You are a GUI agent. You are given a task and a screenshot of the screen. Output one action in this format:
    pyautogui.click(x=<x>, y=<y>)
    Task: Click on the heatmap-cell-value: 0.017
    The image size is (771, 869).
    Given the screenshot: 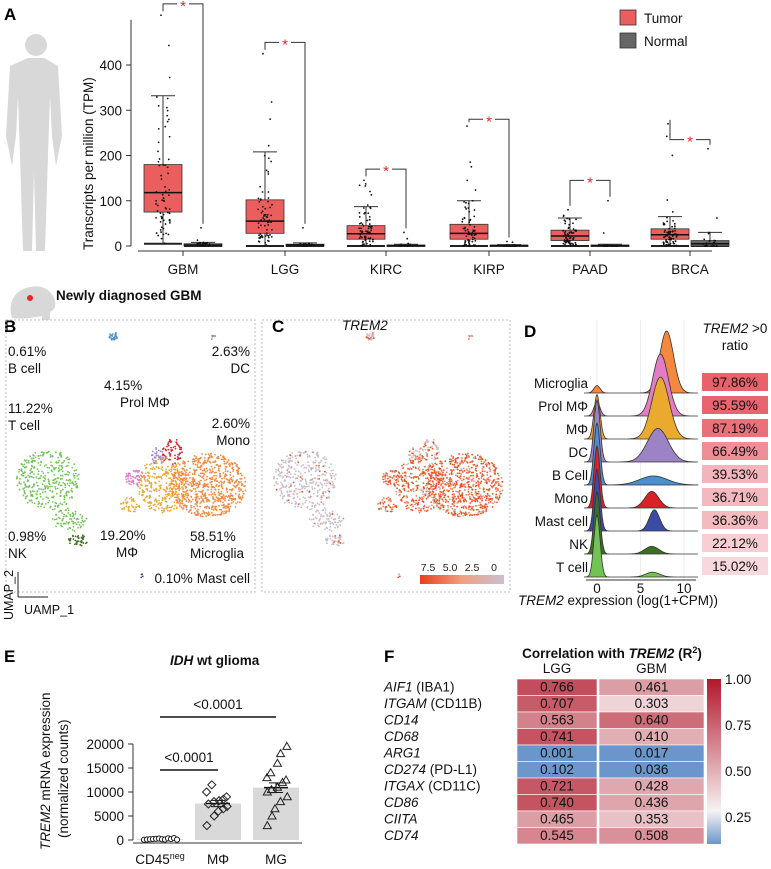 What is the action you would take?
    pyautogui.click(x=652, y=753)
    